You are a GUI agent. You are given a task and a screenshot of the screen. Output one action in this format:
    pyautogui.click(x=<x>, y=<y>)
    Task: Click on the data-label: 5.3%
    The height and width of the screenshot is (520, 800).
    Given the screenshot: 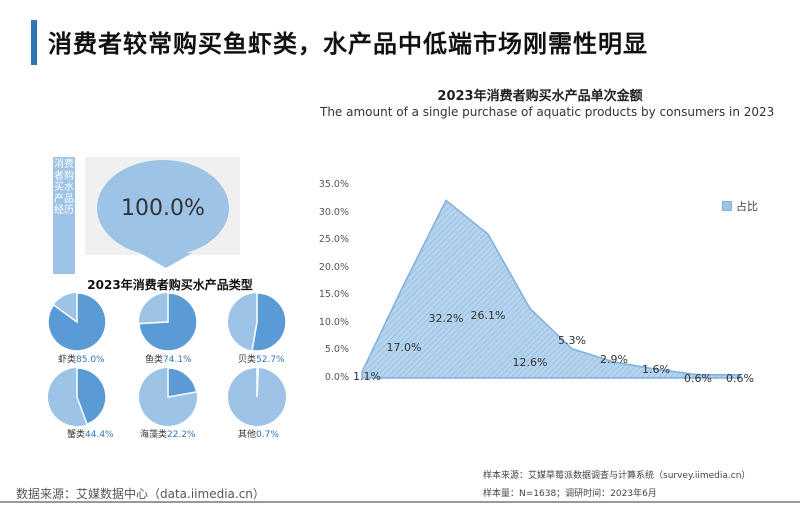 What is the action you would take?
    pyautogui.click(x=572, y=340)
    